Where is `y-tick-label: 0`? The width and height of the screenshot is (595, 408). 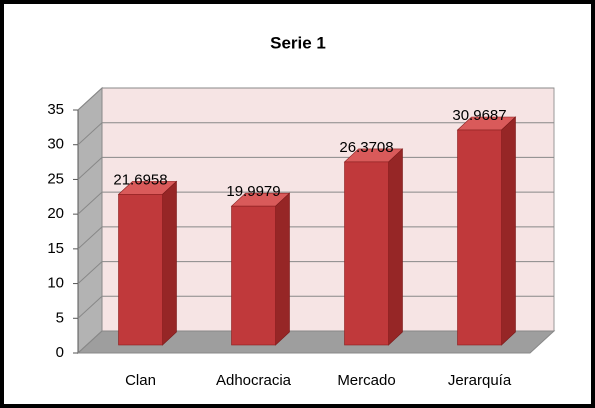
y-tick-label: 0 is located at coordinates (60, 352).